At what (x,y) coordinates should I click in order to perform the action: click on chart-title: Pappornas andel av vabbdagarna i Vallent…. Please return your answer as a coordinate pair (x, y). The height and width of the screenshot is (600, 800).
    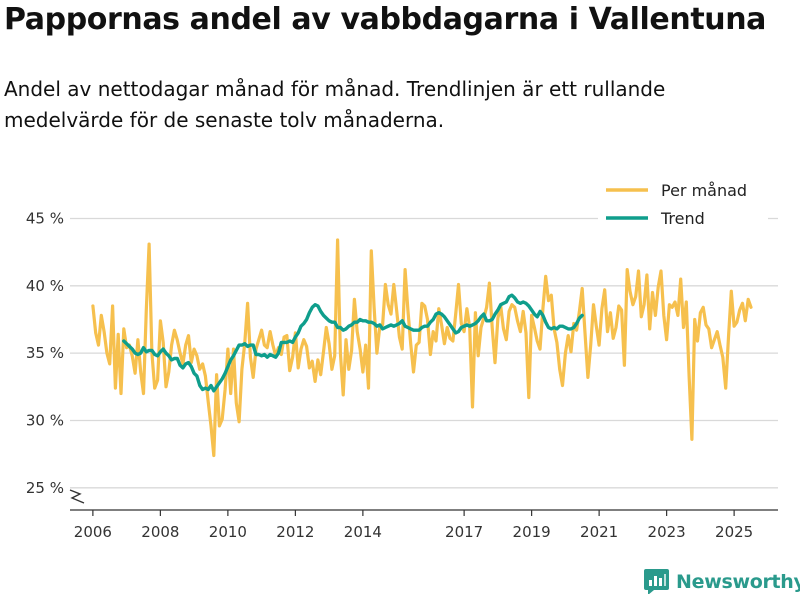
    Looking at the image, I should click on (385, 19).